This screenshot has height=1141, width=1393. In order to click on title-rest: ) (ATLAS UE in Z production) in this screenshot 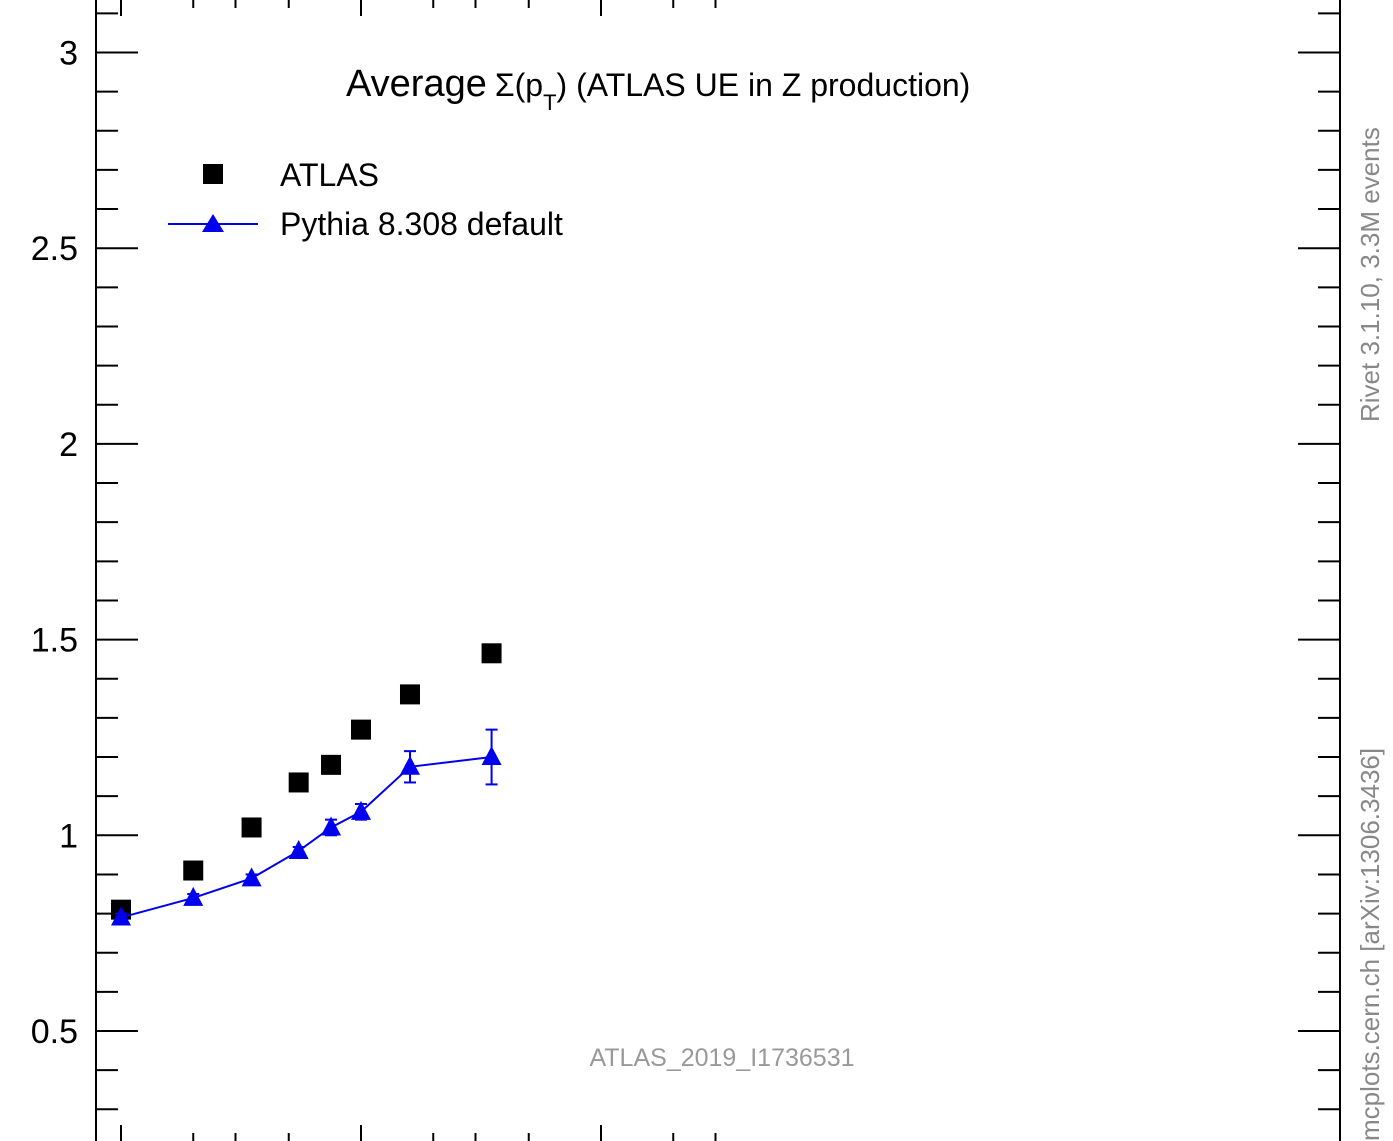, I will do `click(764, 85)`.